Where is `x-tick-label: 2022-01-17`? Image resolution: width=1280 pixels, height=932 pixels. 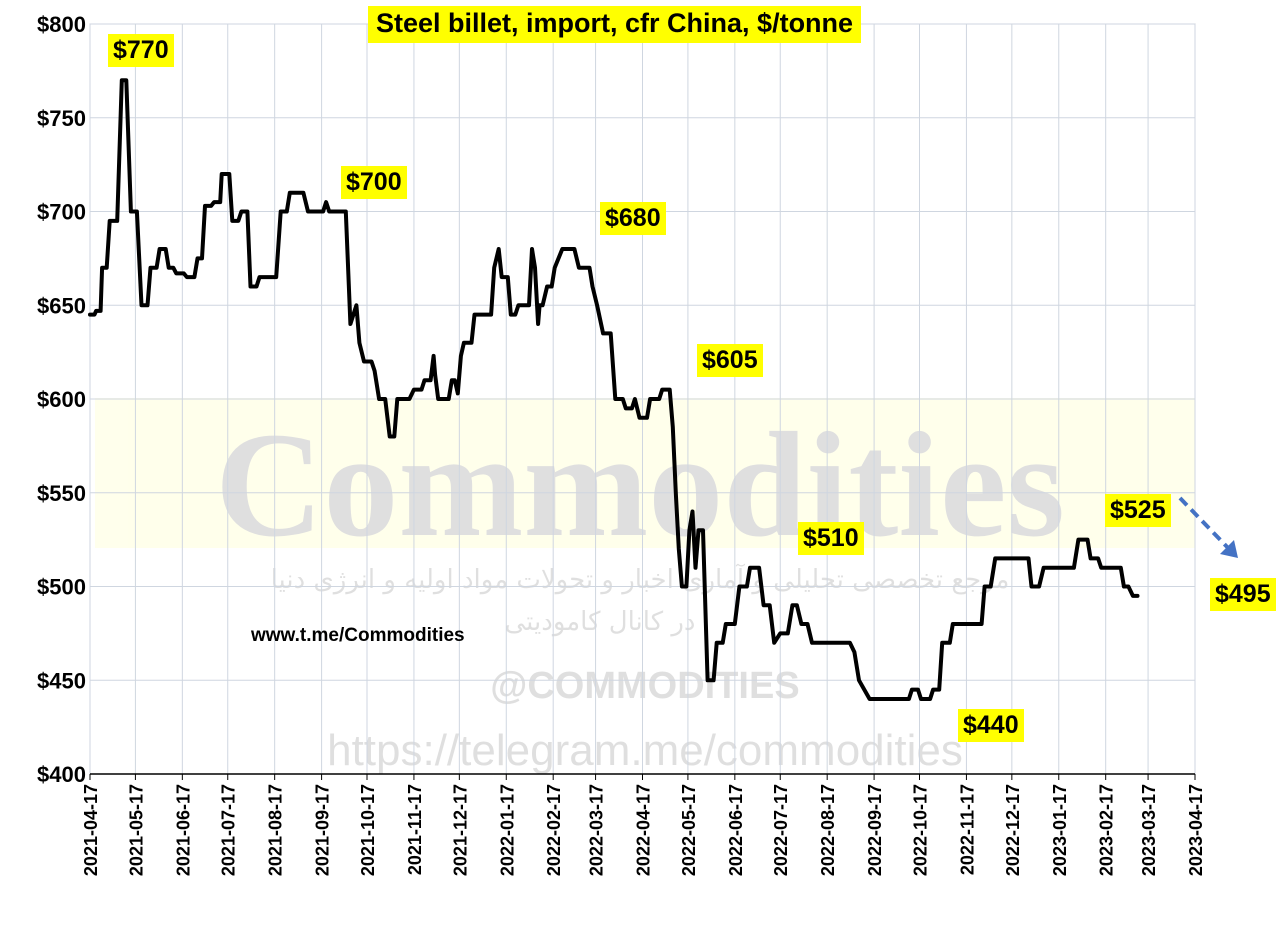 x-tick-label: 2022-01-17 is located at coordinates (507, 830).